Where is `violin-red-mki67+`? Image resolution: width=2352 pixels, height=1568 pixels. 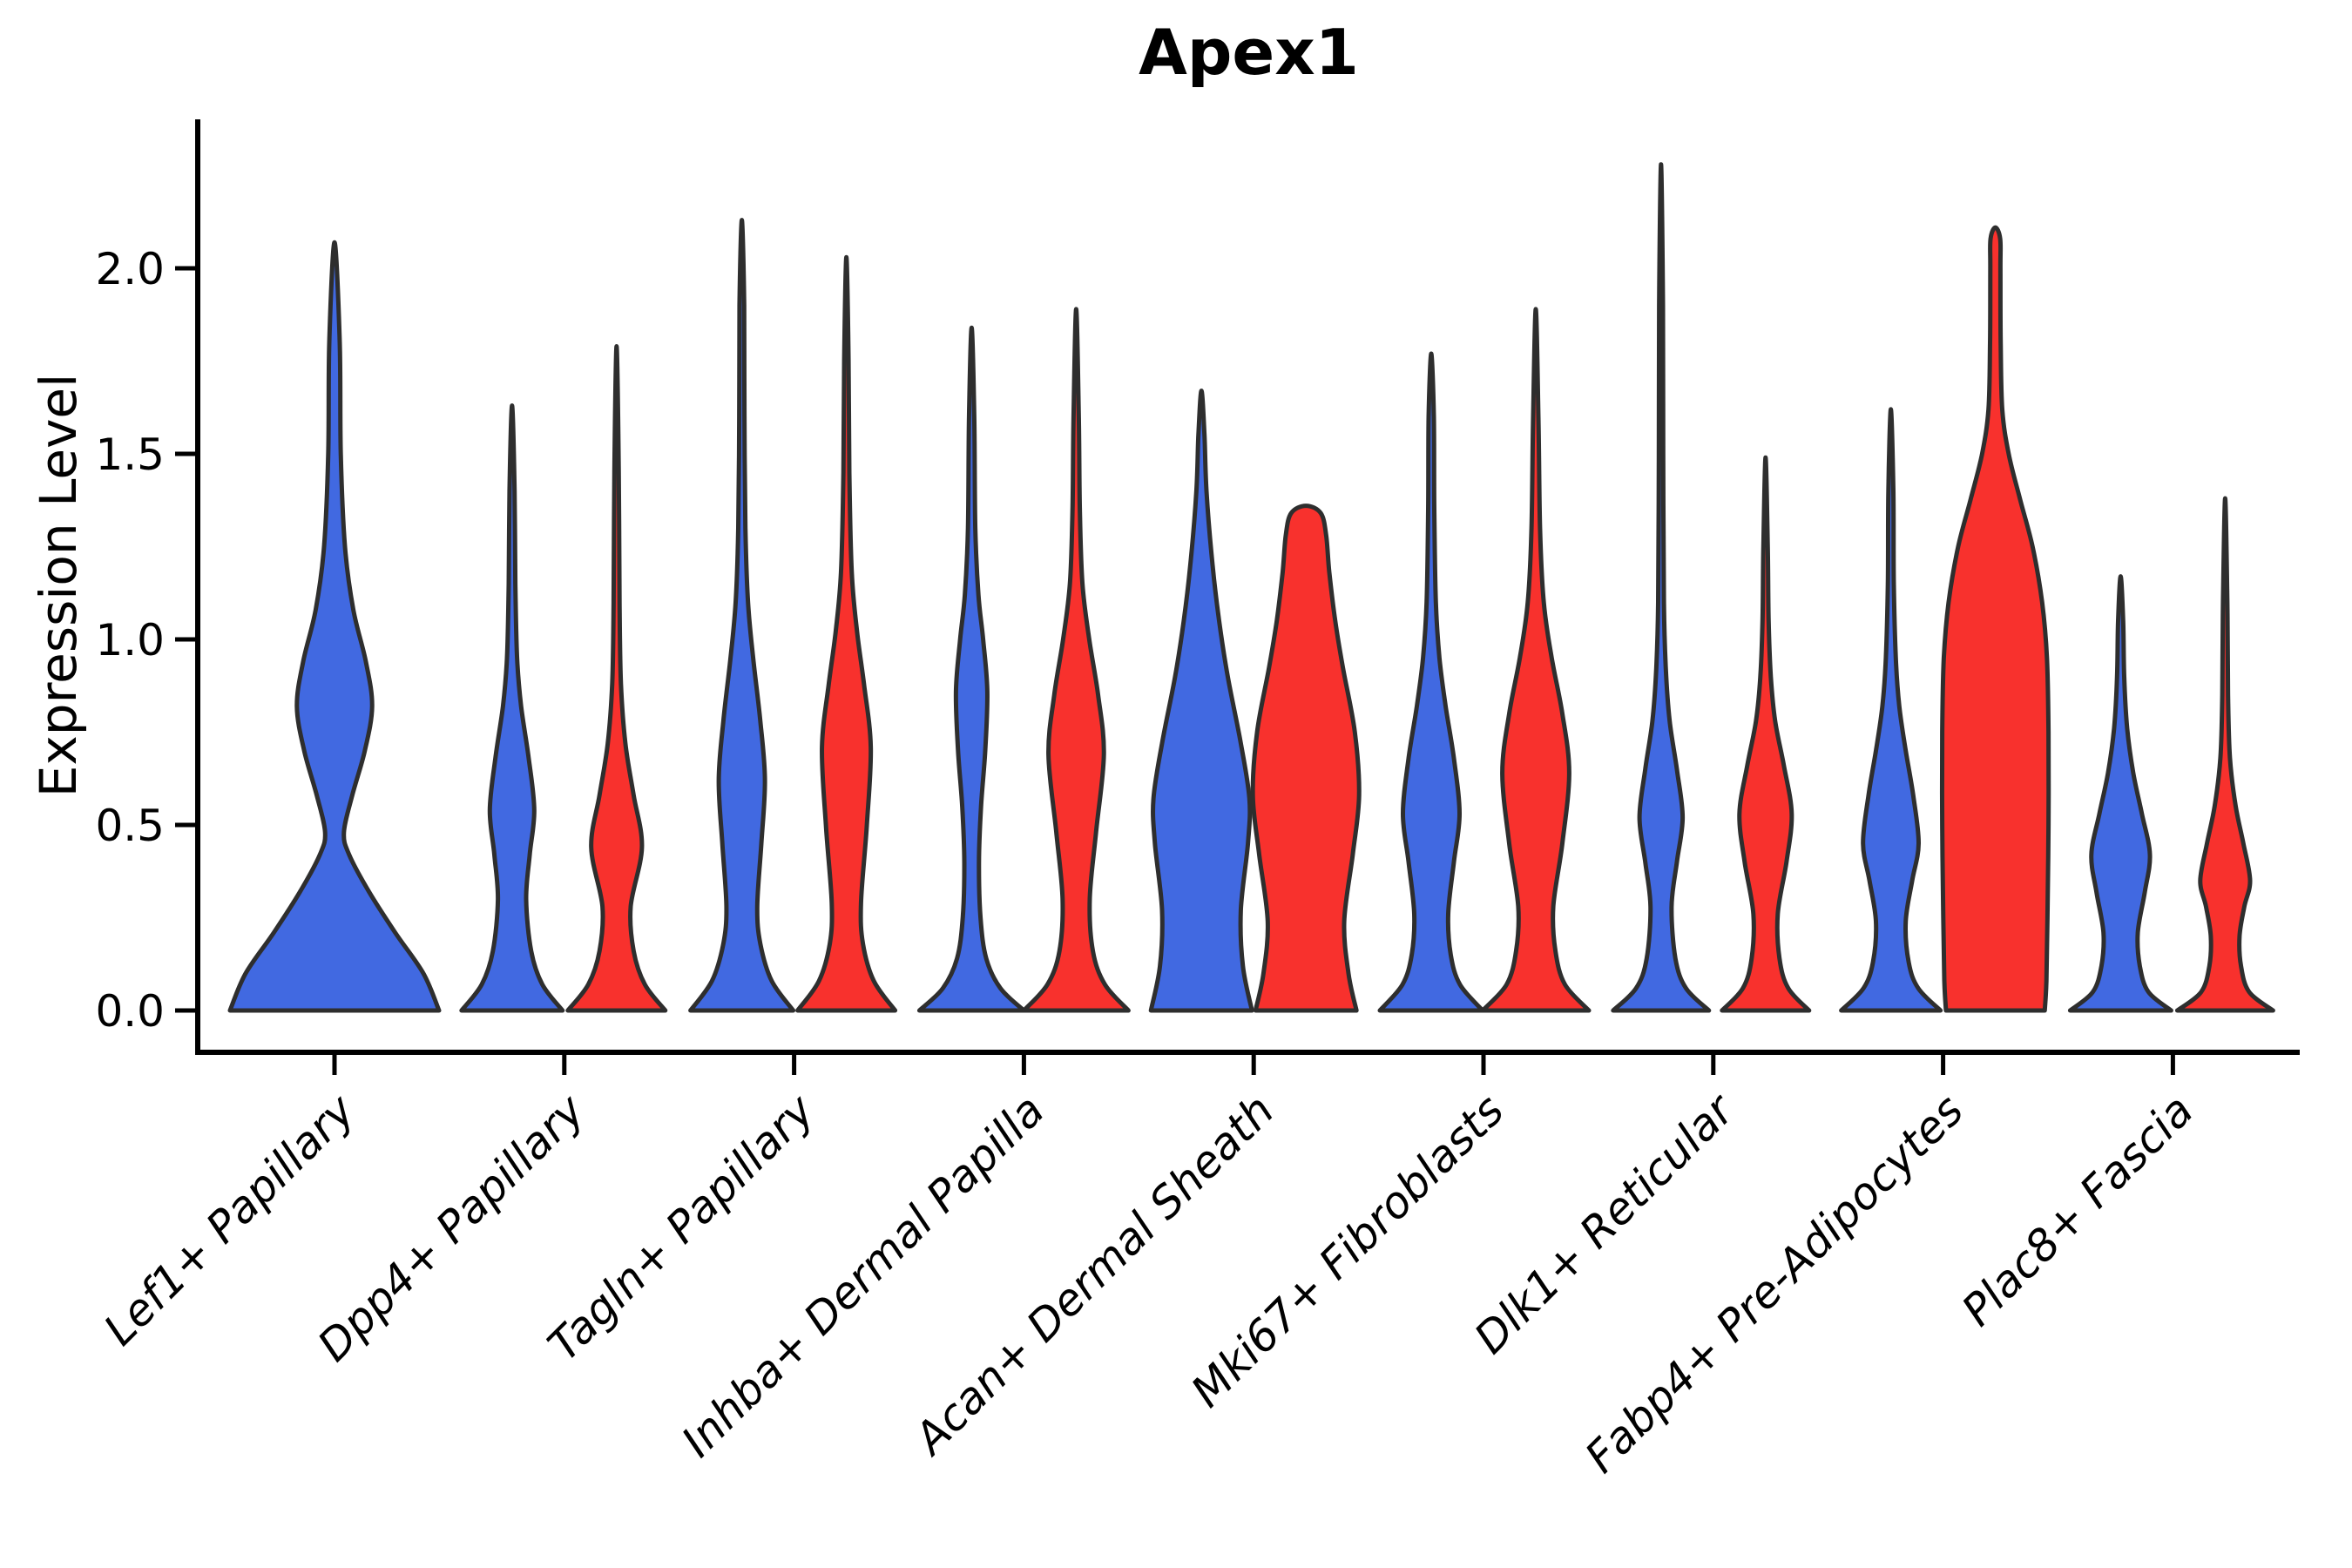
violin-red-mki67+ is located at coordinates (1536, 660).